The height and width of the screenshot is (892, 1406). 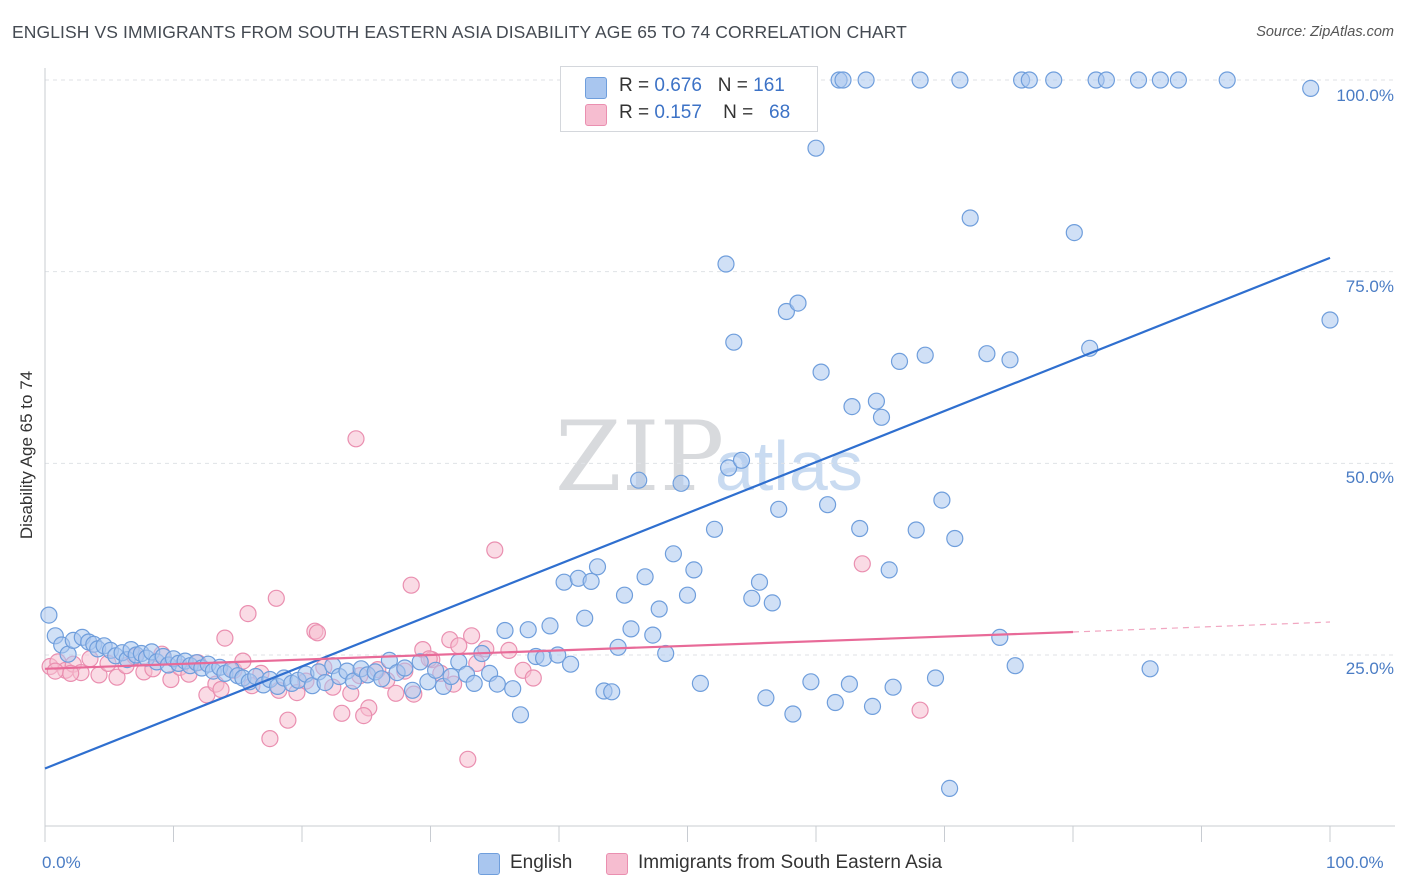 I want to click on y-tick-label: 50.0%, so click(x=1369, y=477).